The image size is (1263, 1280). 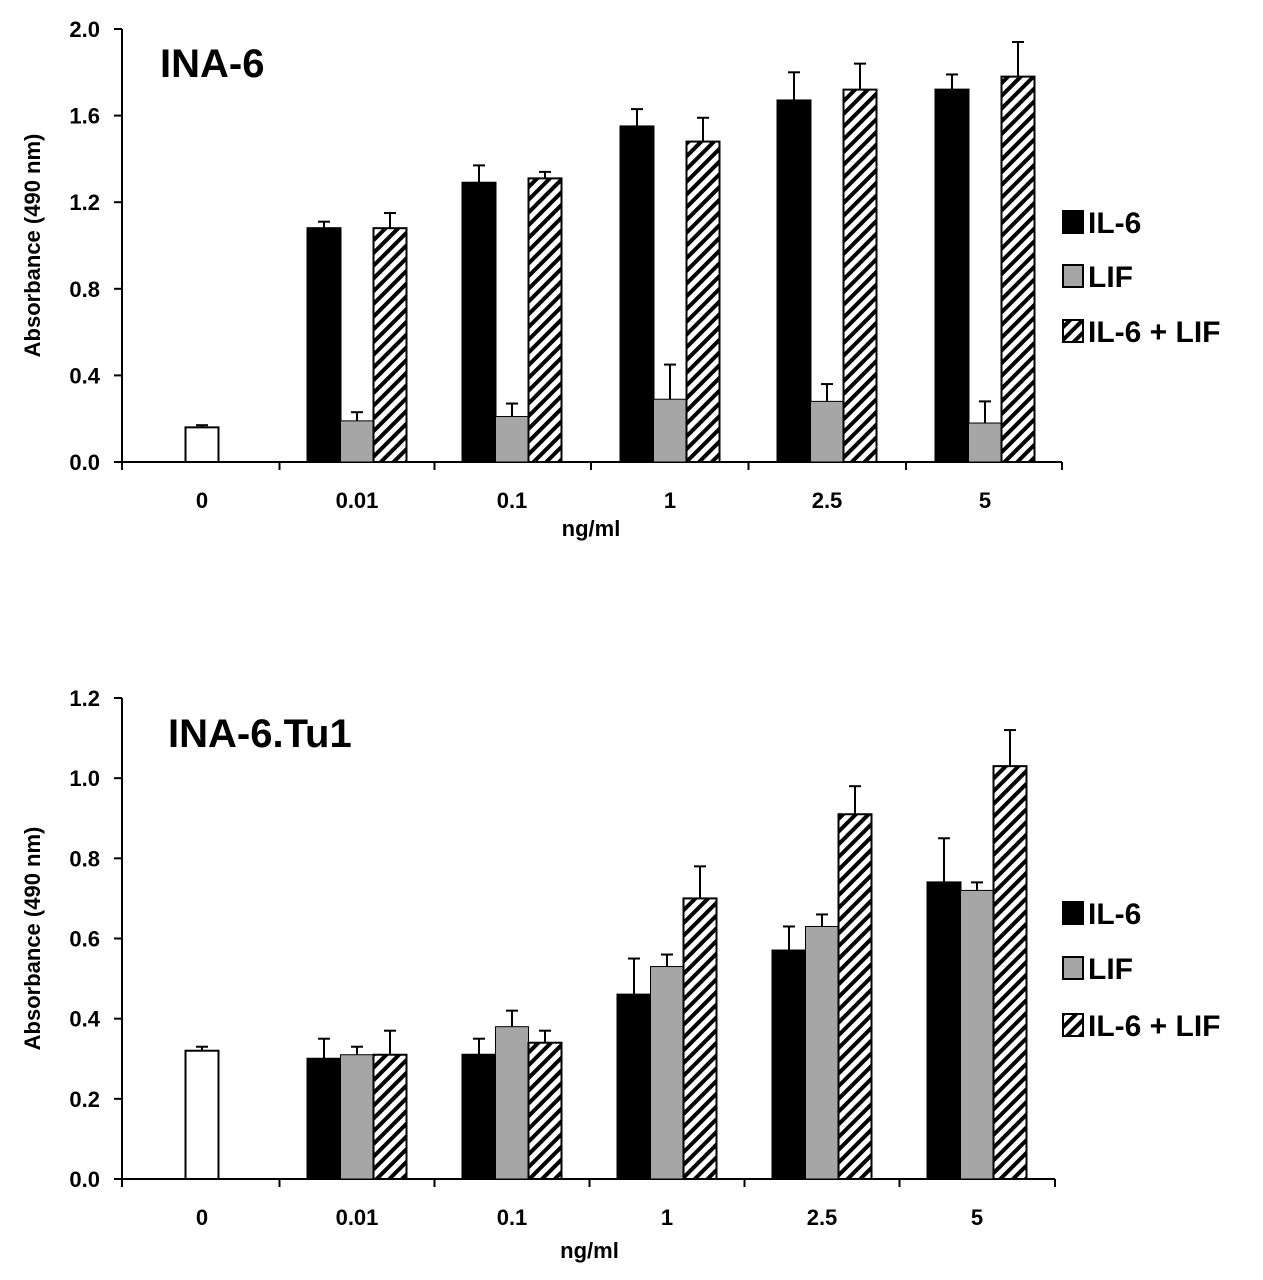 What do you see at coordinates (84, 116) in the screenshot?
I see `y-tick-label: 1.6` at bounding box center [84, 116].